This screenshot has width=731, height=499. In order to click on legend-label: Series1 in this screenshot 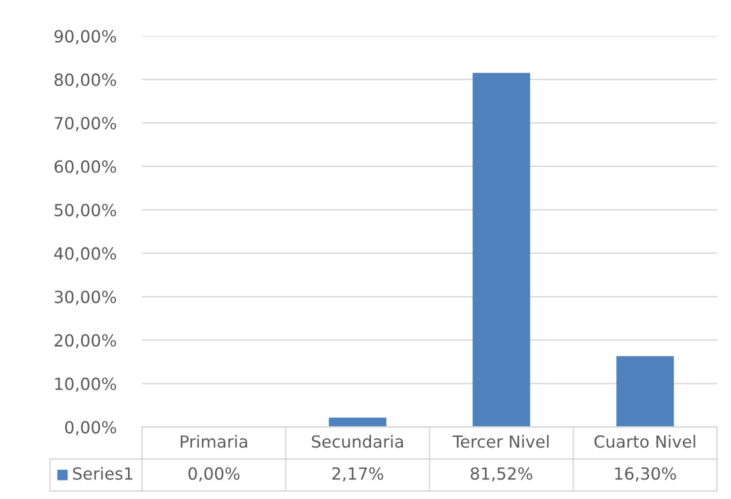, I will do `click(102, 473)`.